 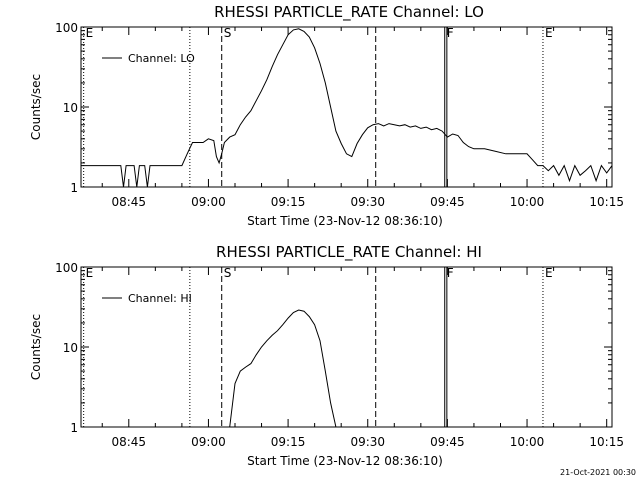 What do you see at coordinates (288, 202) in the screenshot?
I see `lo-xtick-label-2: 09:15` at bounding box center [288, 202].